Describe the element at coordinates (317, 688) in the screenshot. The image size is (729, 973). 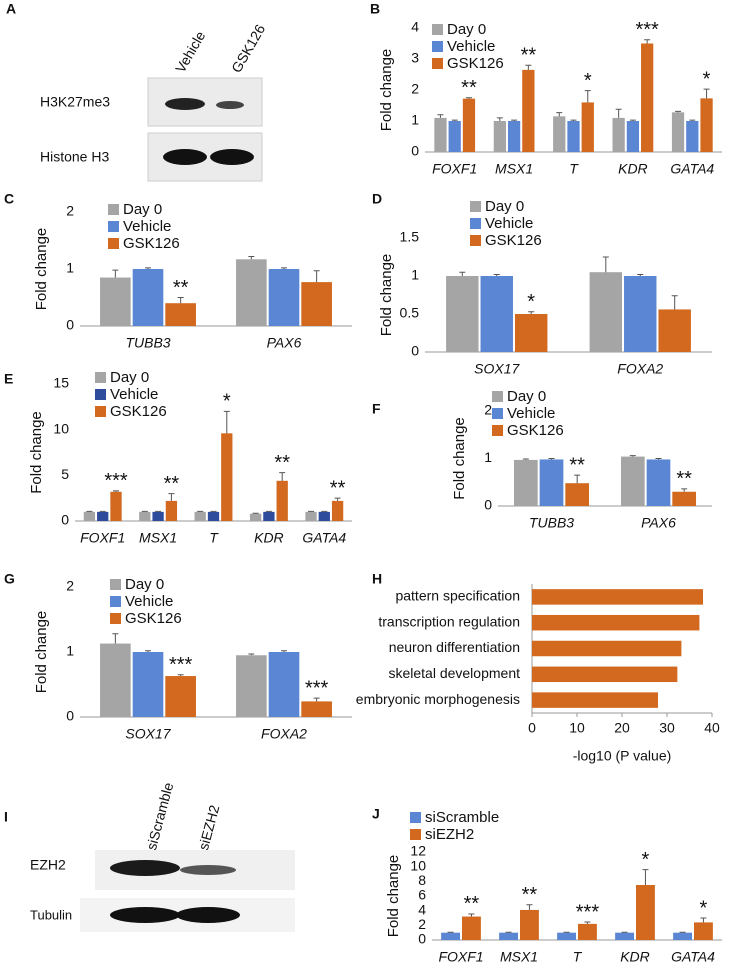
I see `significance: ***` at that location.